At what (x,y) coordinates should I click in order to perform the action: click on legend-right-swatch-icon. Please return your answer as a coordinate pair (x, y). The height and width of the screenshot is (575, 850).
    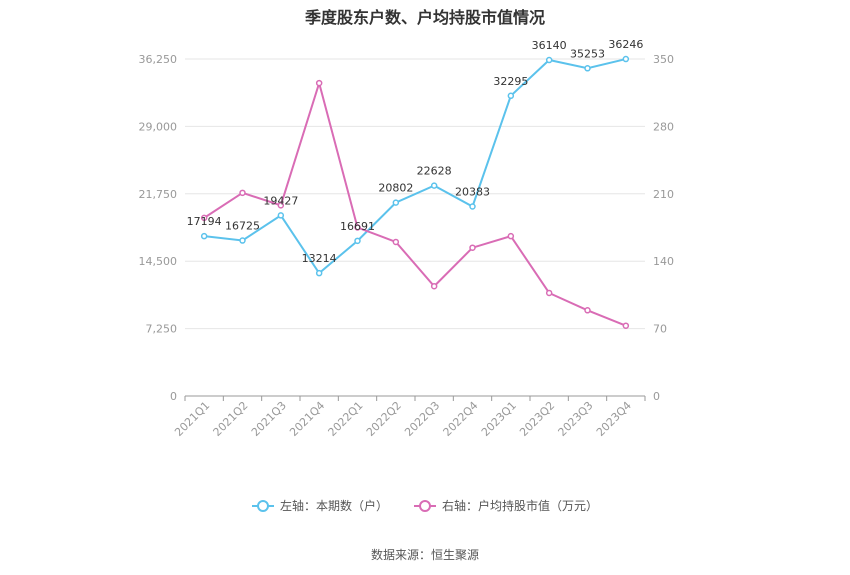
    Looking at the image, I should click on (425, 506).